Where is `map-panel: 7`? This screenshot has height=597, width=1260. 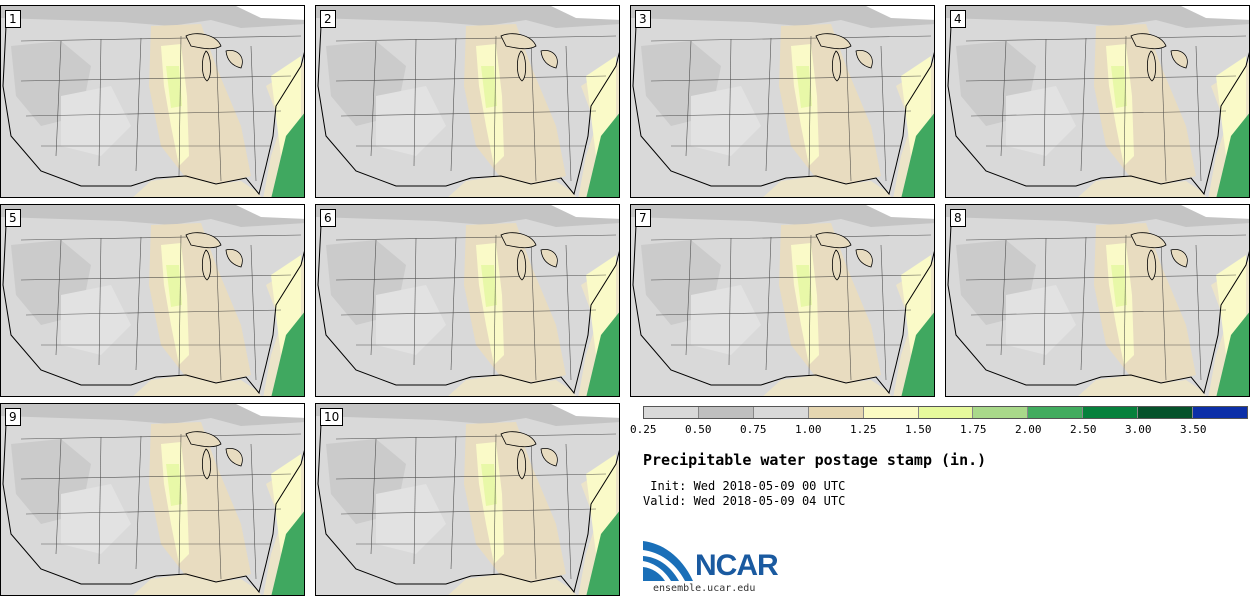
map-panel: 7 is located at coordinates (782, 300).